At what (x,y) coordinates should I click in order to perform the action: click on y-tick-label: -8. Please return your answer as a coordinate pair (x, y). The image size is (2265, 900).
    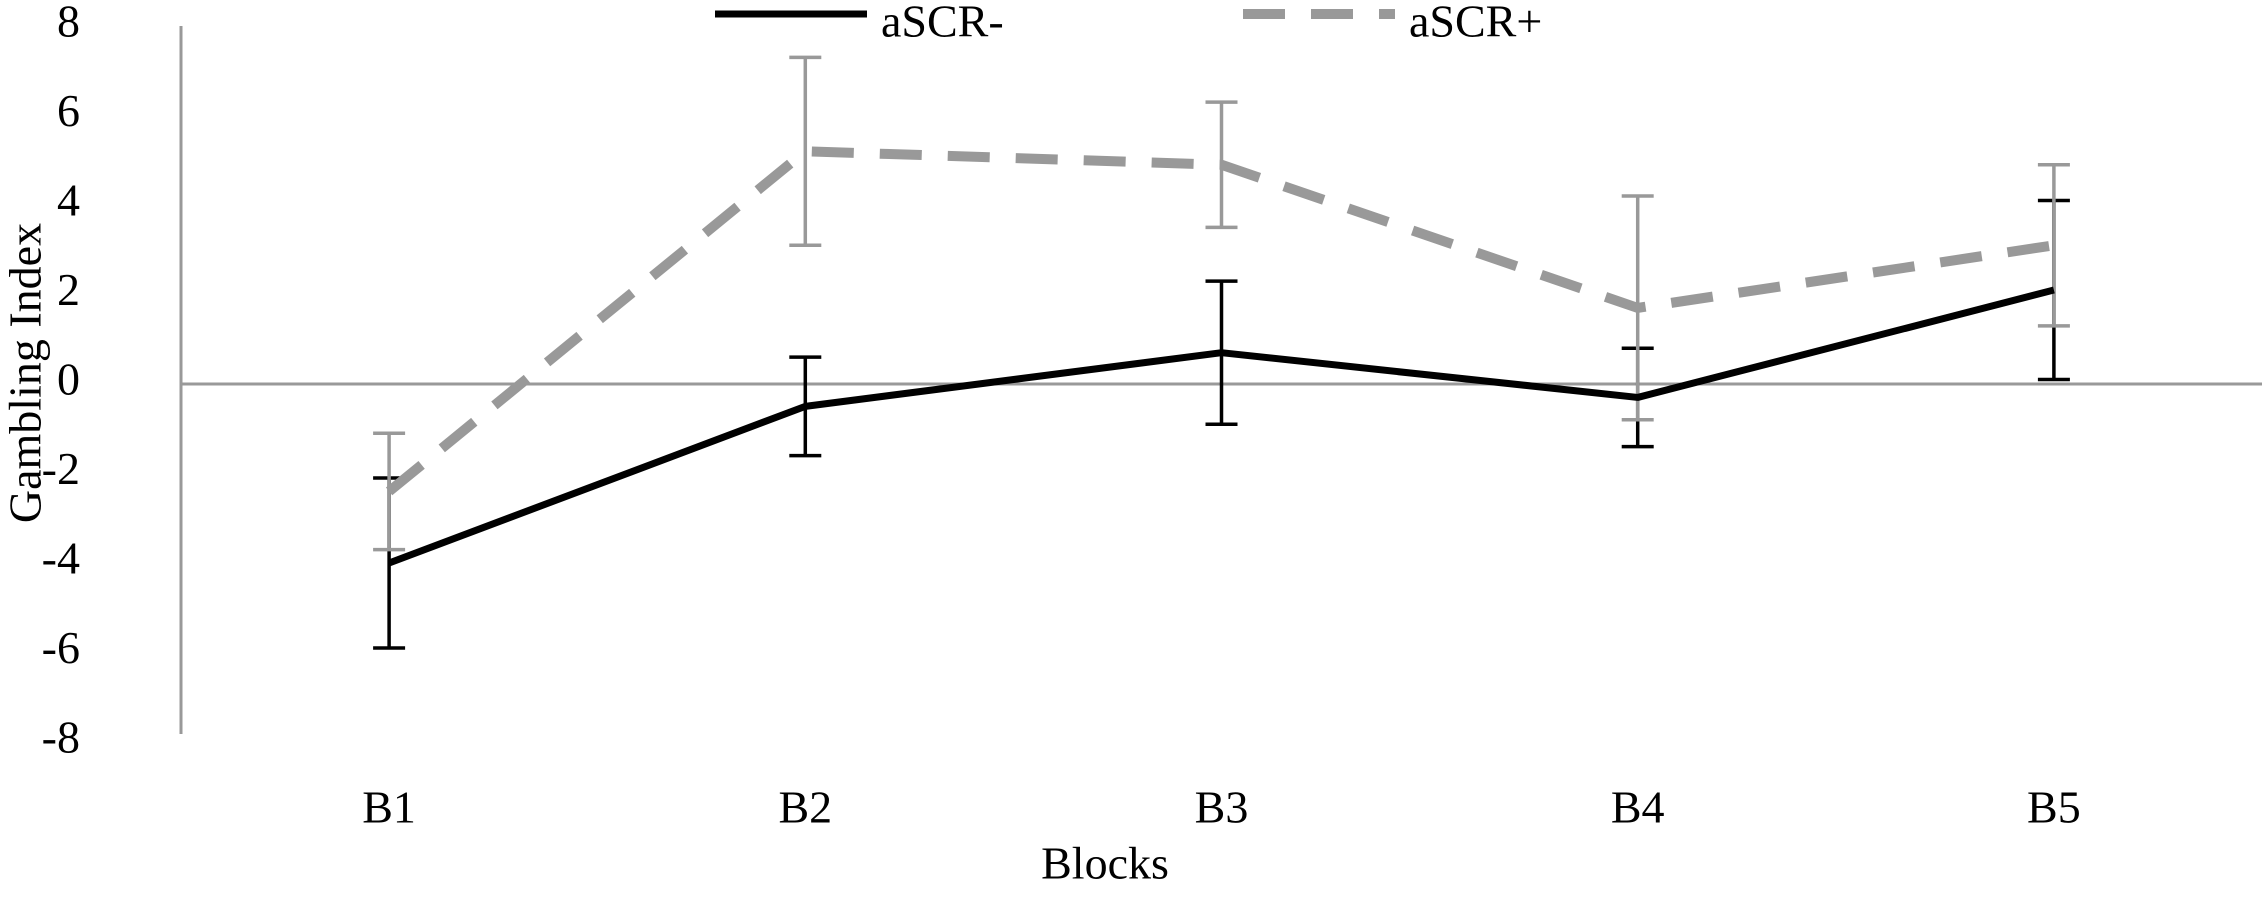
    Looking at the image, I should click on (61, 737).